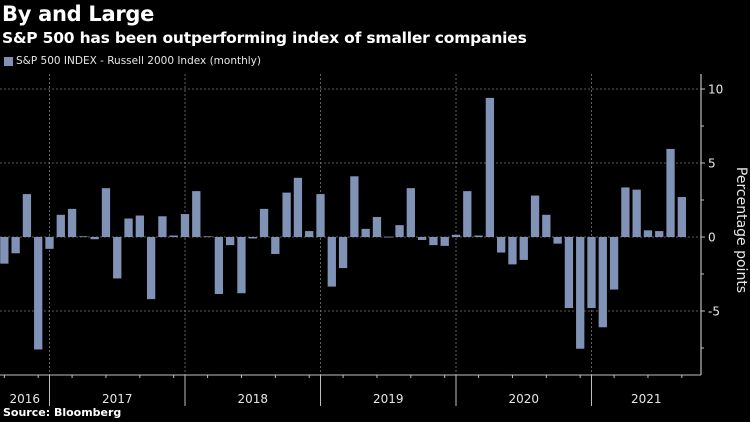 This screenshot has height=422, width=750. I want to click on y-tick-labels: 10 5 0 -5, so click(715, 201).